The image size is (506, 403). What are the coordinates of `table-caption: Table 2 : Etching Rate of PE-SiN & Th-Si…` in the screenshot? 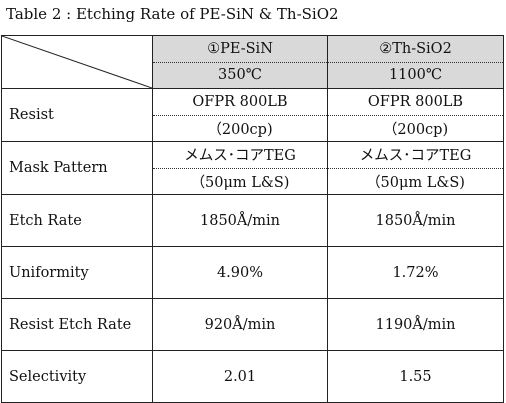 It's located at (172, 14).